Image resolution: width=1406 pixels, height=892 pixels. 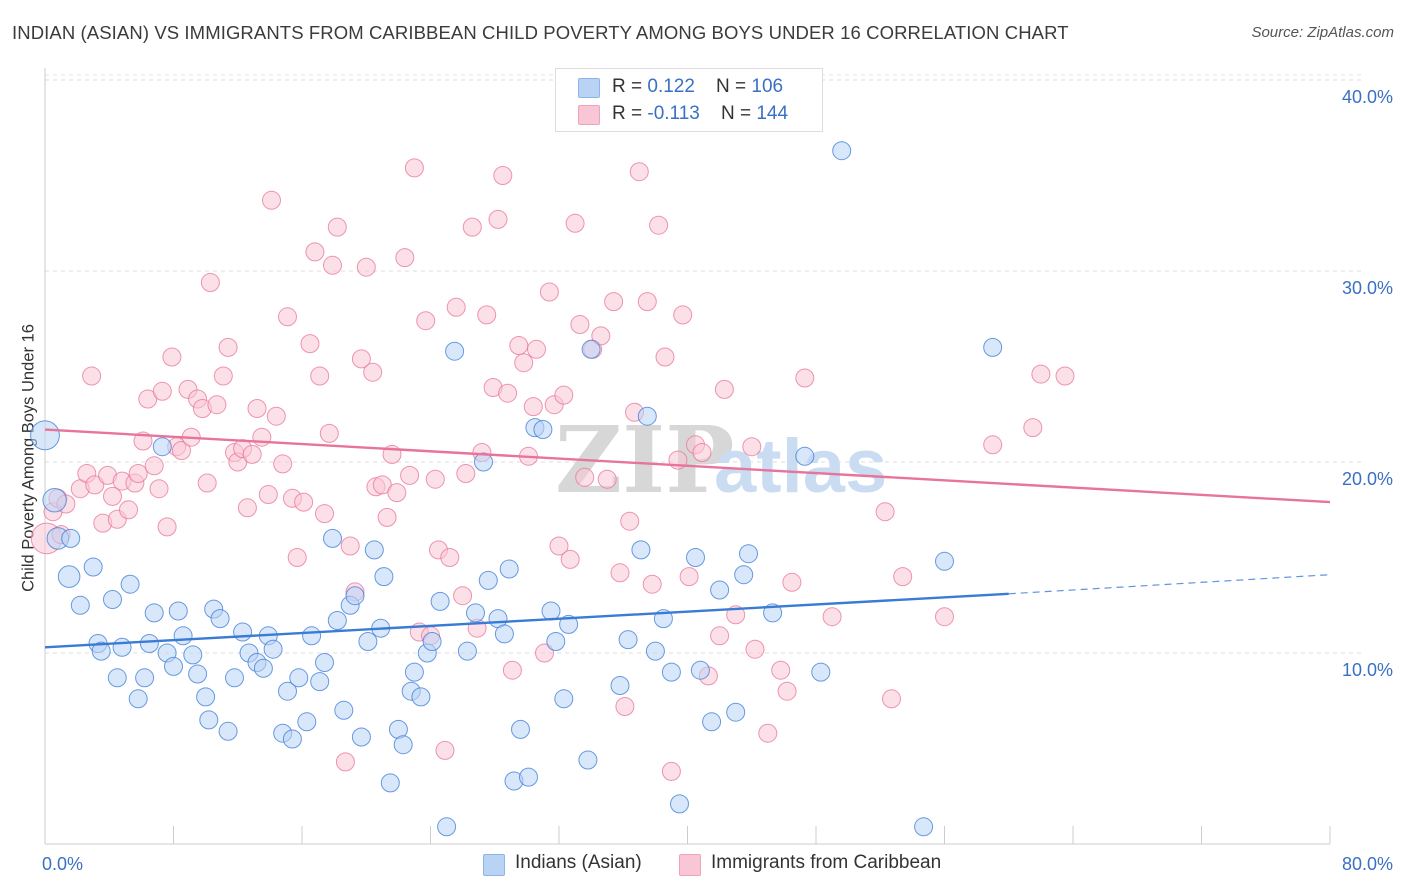 I want to click on source-credit: Source: ZipAtlas.com, so click(x=1322, y=32).